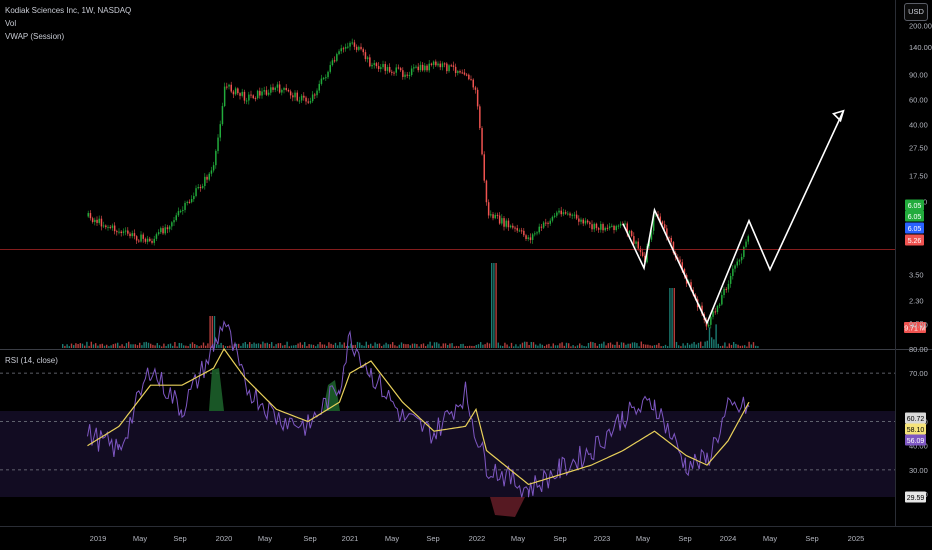 The height and width of the screenshot is (550, 932). What do you see at coordinates (68, 10) in the screenshot?
I see `legend-symbol: Kodiak Sciences Inc, 1W, NASDAQ` at bounding box center [68, 10].